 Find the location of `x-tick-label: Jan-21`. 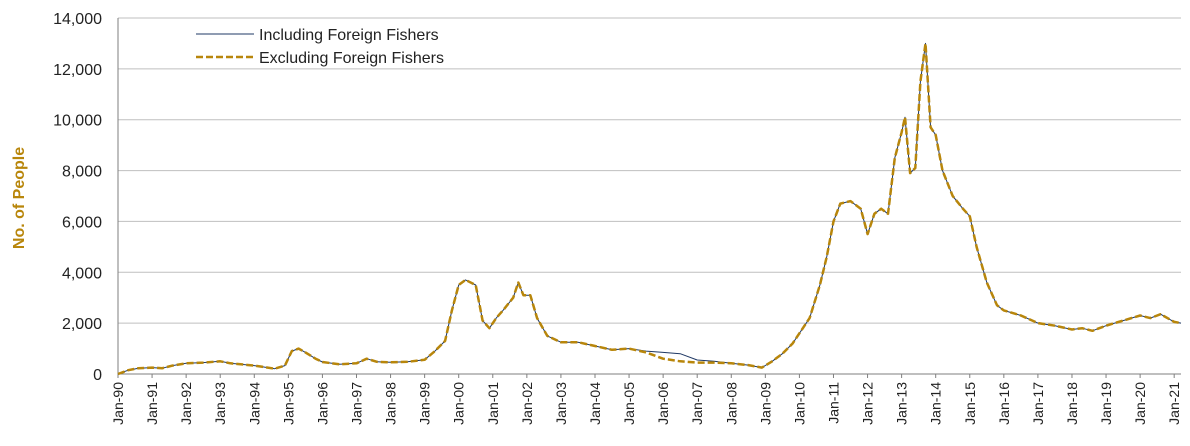

x-tick-label: Jan-21 is located at coordinates (1174, 403).